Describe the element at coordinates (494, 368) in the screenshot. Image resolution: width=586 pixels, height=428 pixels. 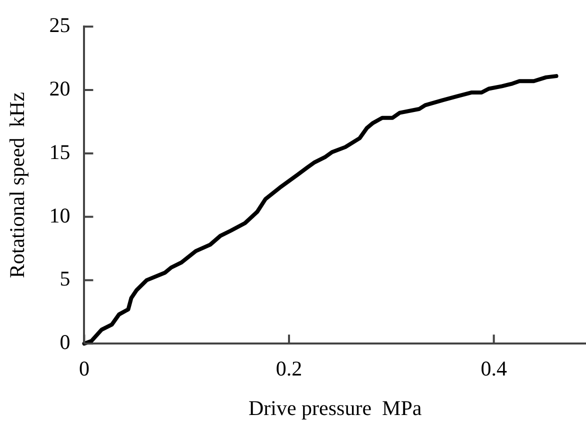
I see `x-tick-label: 0.4` at that location.